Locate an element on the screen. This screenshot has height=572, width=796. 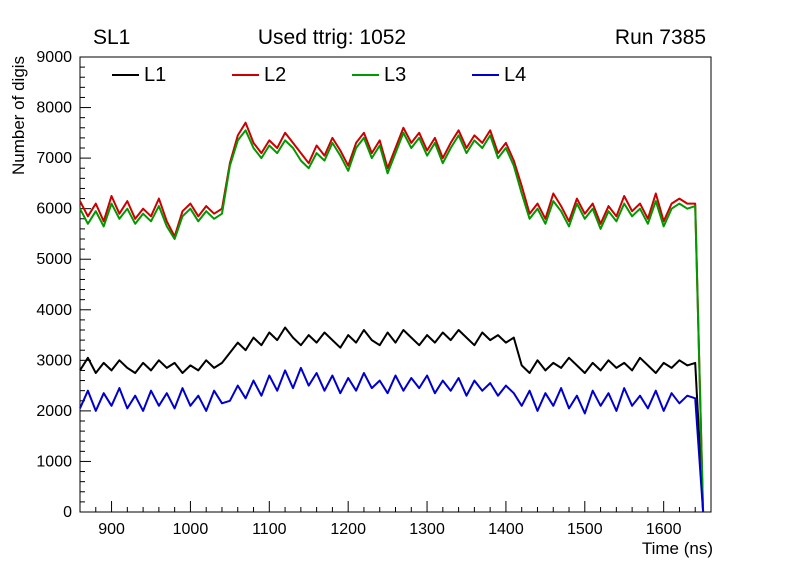
legend-label-l1: L1 is located at coordinates (155, 75).